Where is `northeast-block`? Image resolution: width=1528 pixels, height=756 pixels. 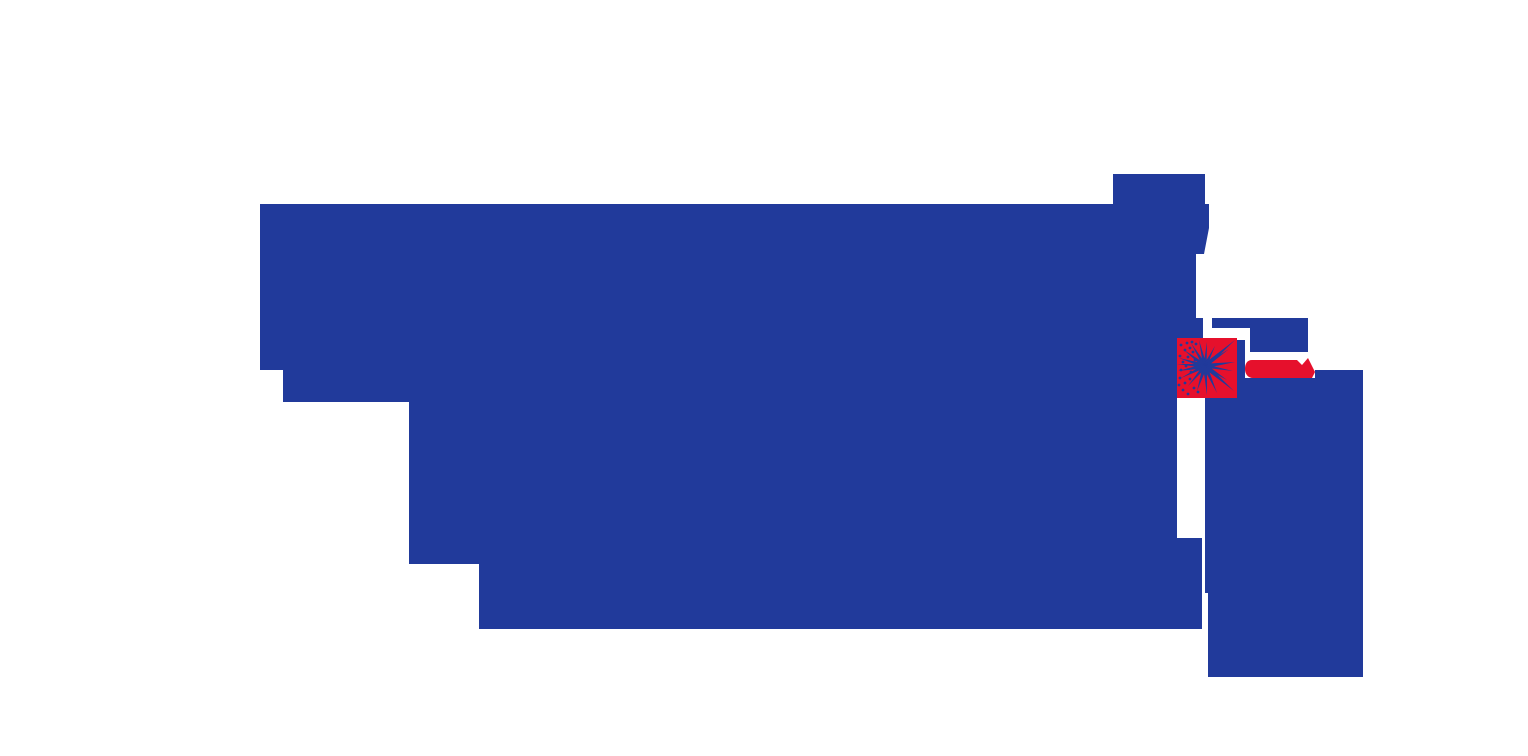
northeast-block is located at coordinates (1260, 335).